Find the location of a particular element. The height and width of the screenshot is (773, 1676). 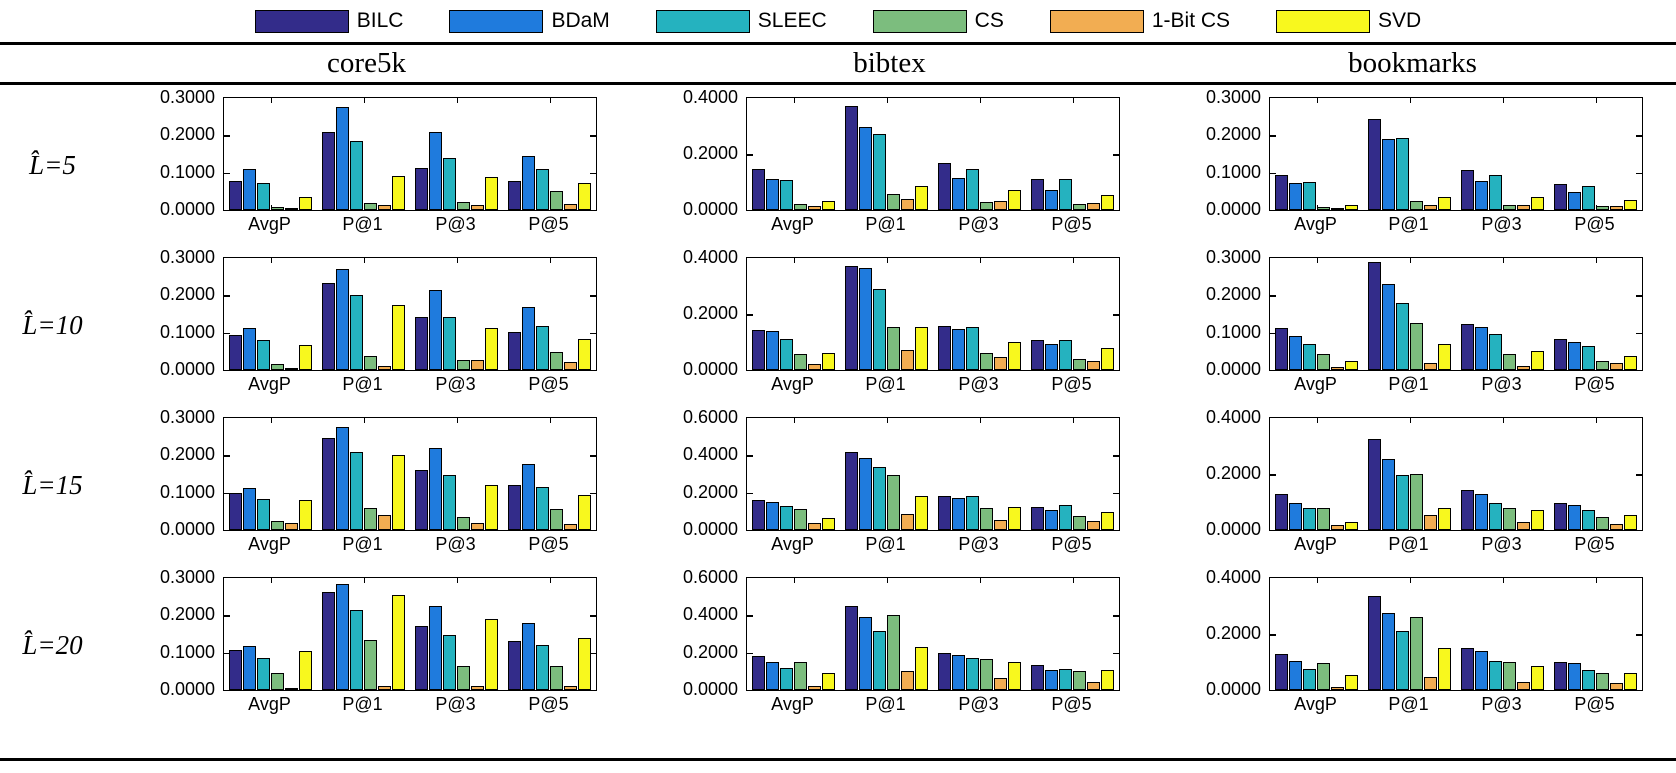

y-tick-label: 0.6000 is located at coordinates (710, 577).